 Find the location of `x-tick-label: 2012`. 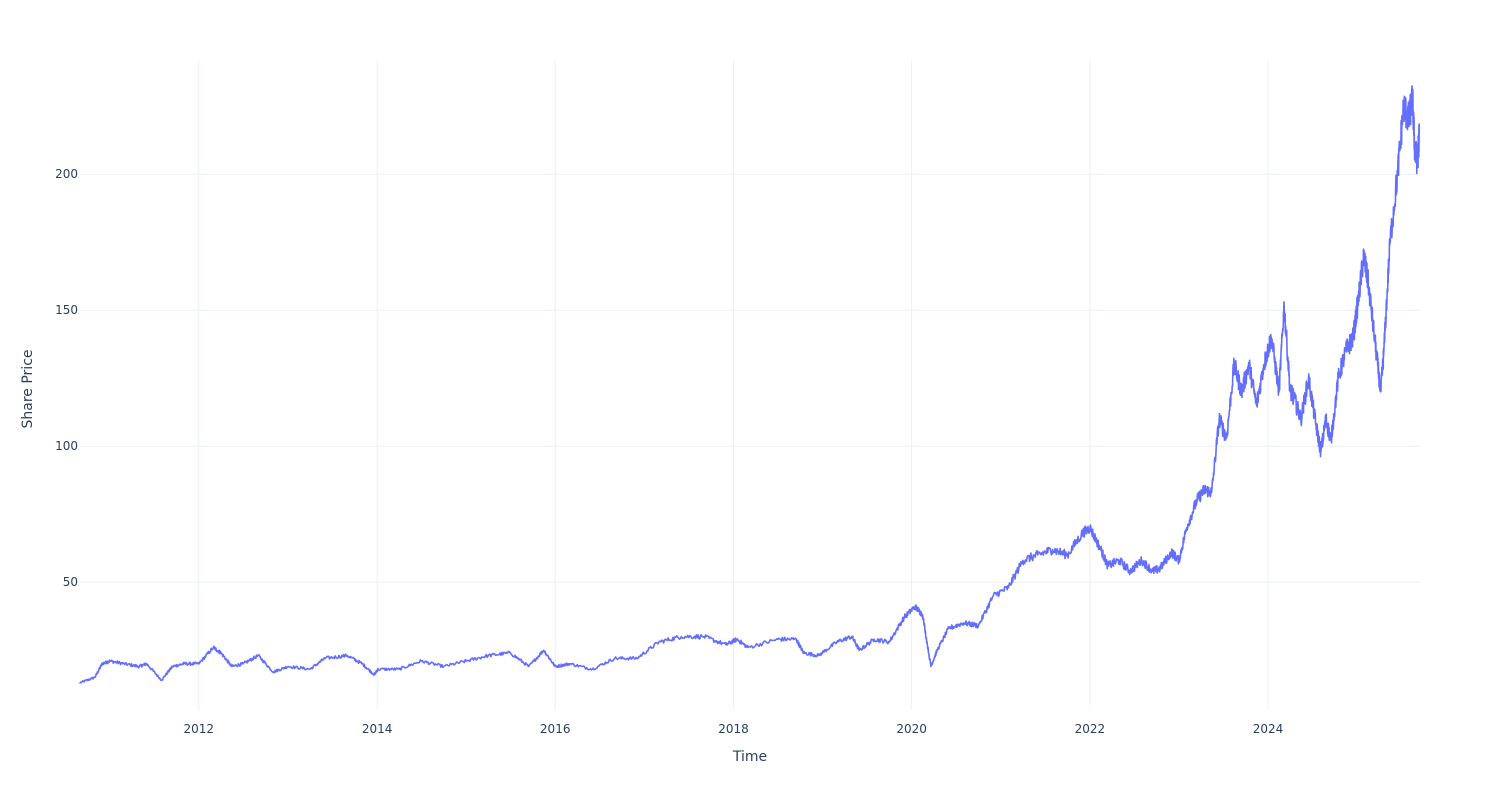

x-tick-label: 2012 is located at coordinates (199, 729).